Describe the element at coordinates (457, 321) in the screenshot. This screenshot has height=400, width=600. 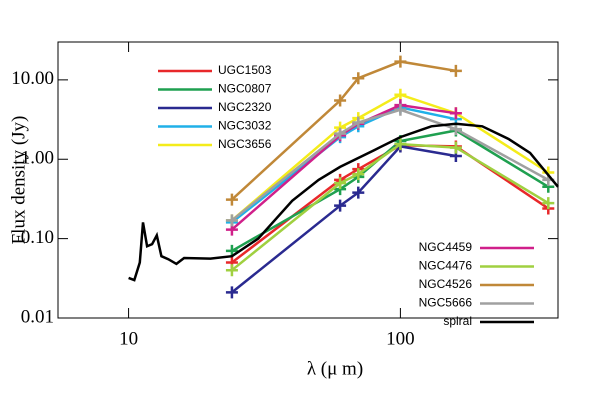
I see `legend-label: spiral` at that location.